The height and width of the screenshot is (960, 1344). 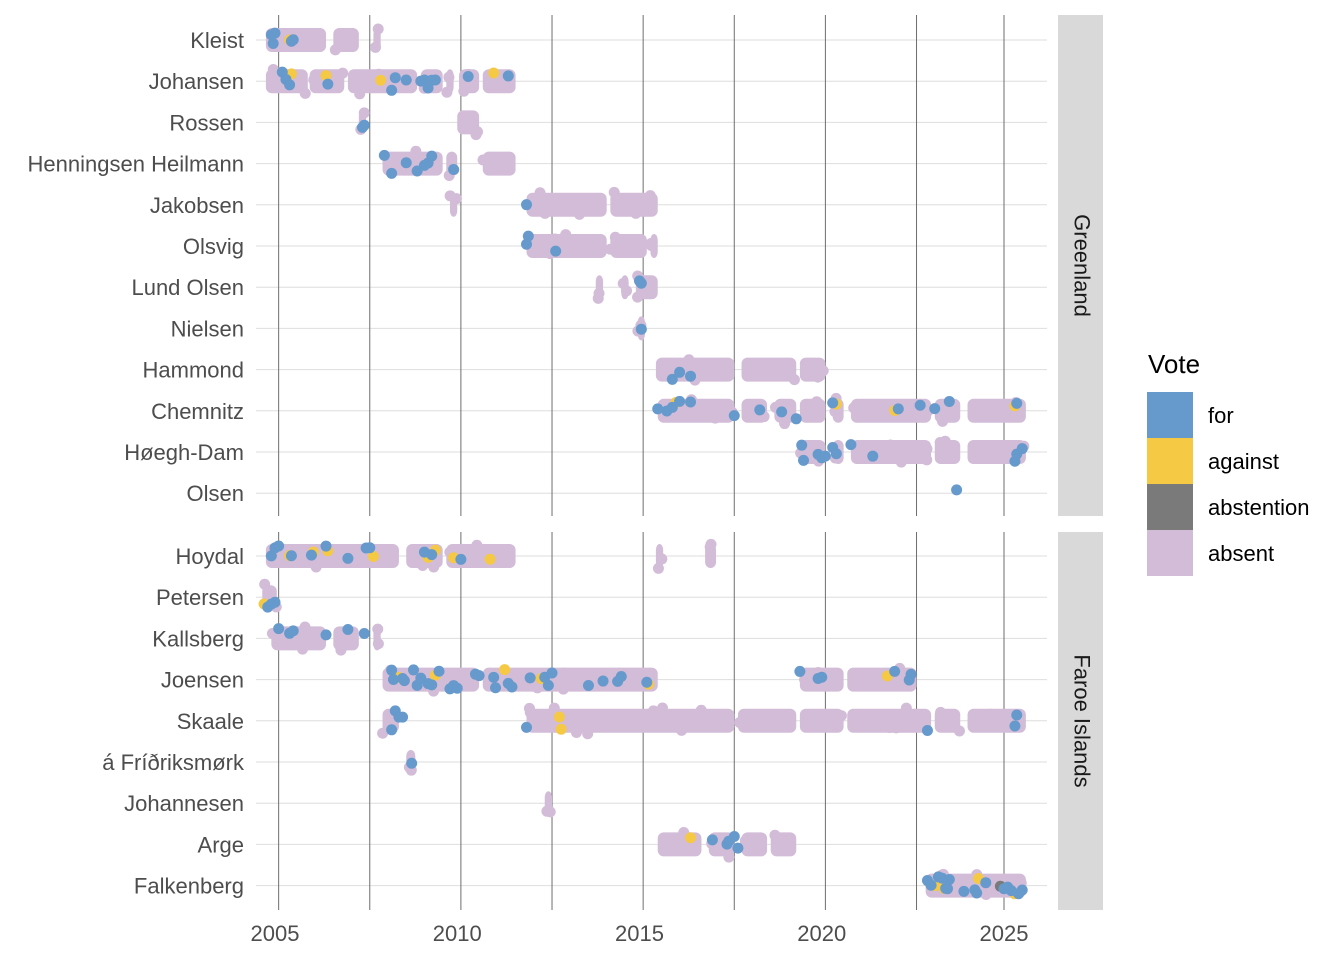 I want to click on facet-strip, so click(x=1080, y=265).